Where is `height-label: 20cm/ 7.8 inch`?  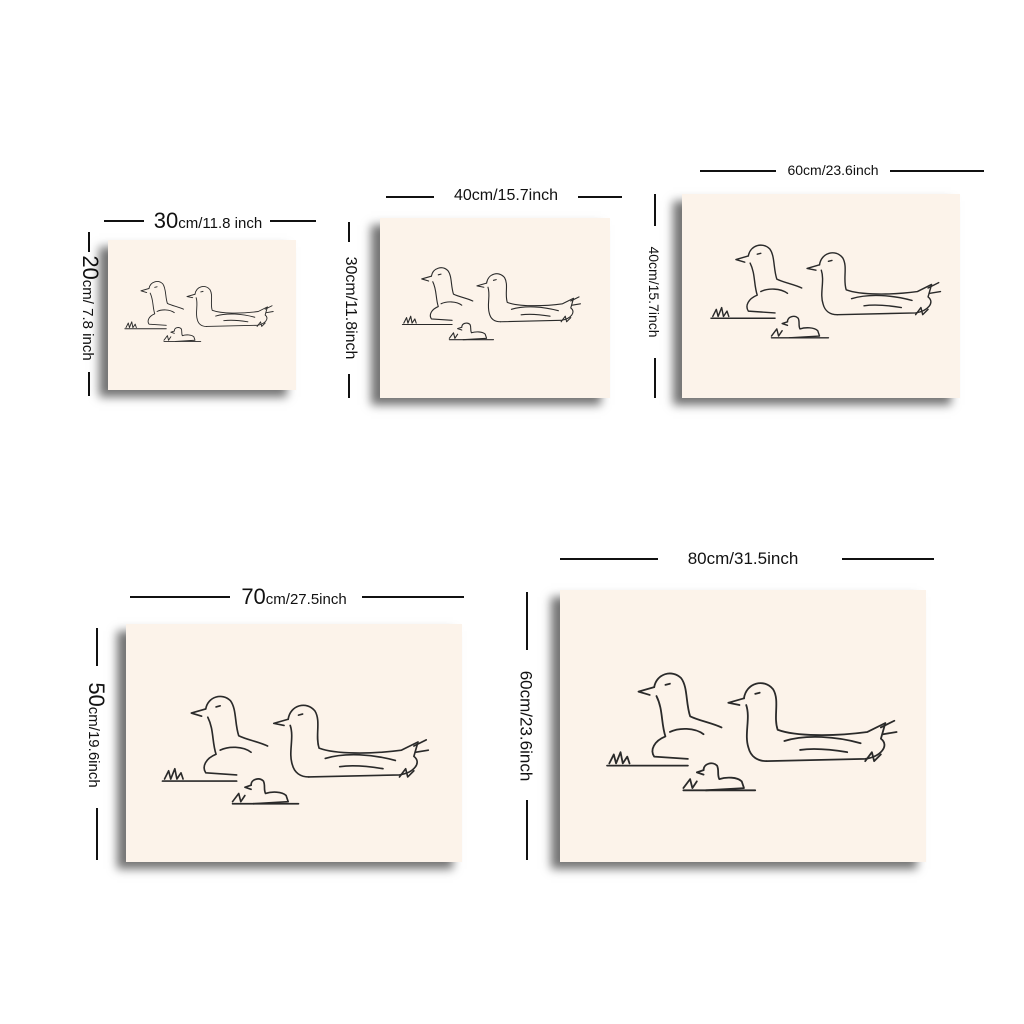
height-label: 20cm/ 7.8 inch is located at coordinates (90, 308).